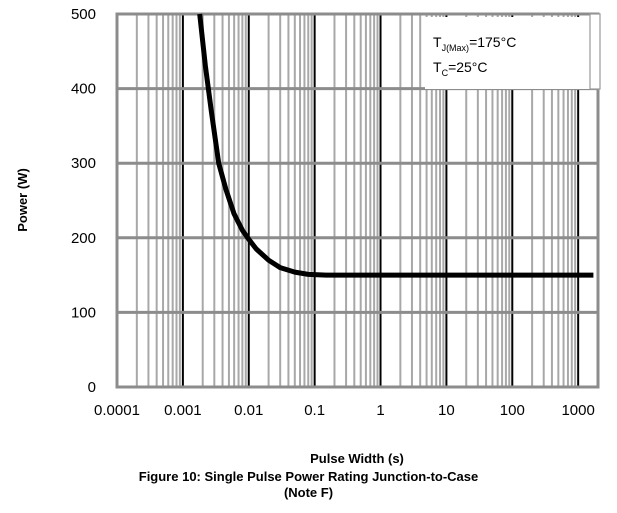 Image resolution: width=617 pixels, height=513 pixels. What do you see at coordinates (456, 48) in the screenshot?
I see `annotation-tj-sub: J(Max)` at bounding box center [456, 48].